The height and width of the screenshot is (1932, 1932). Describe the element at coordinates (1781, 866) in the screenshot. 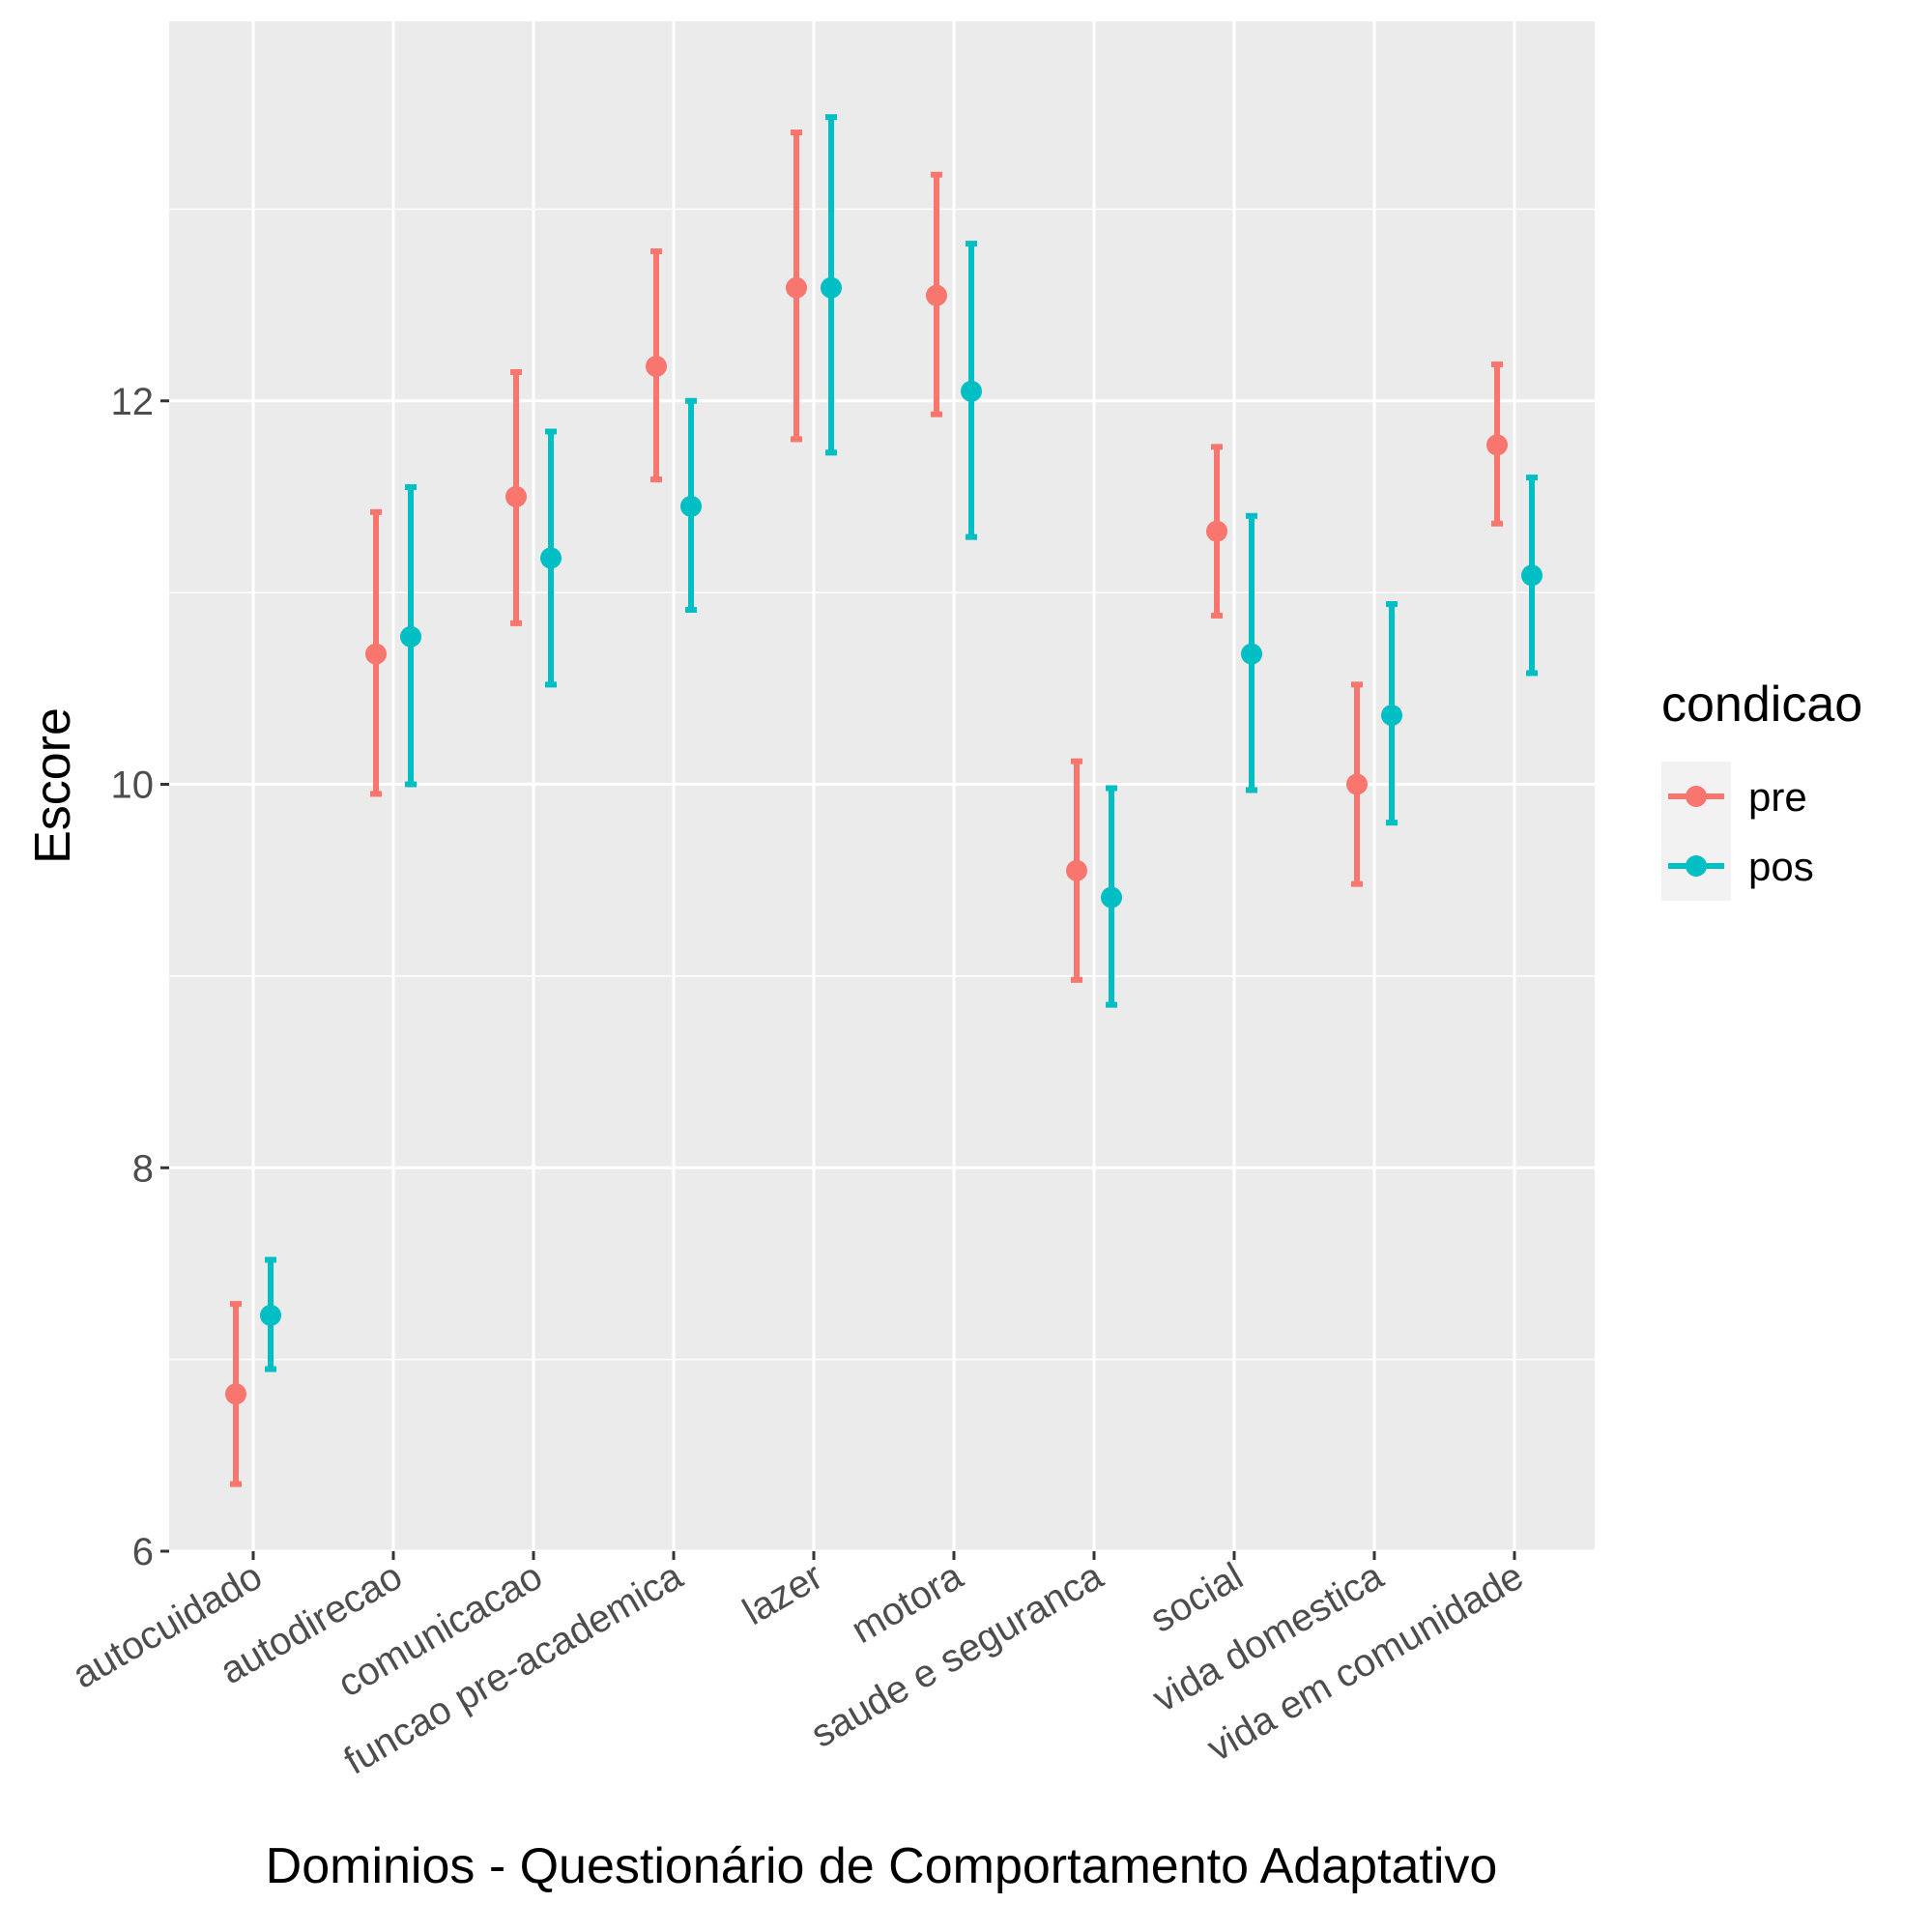

I see `legend-label-pos: pos` at that location.